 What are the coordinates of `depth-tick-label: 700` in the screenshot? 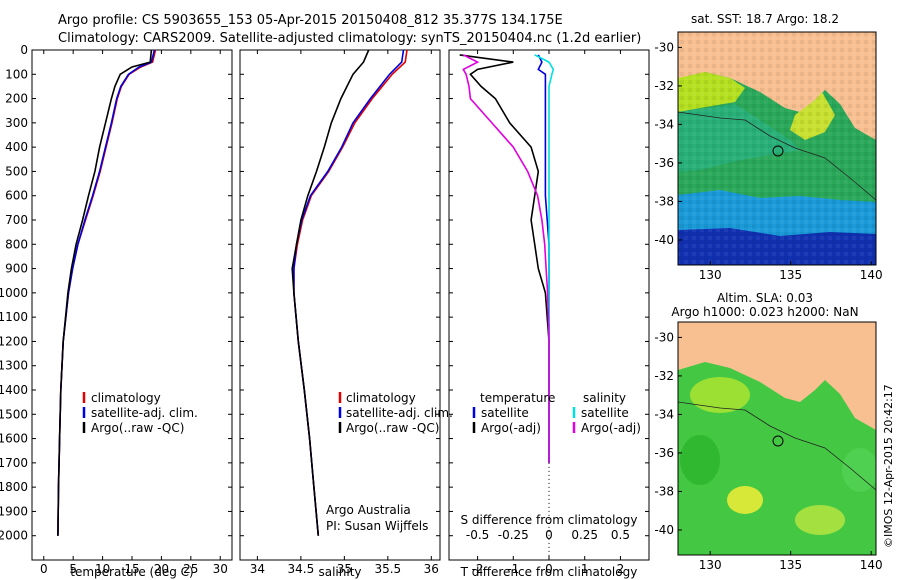 It's located at (16, 220).